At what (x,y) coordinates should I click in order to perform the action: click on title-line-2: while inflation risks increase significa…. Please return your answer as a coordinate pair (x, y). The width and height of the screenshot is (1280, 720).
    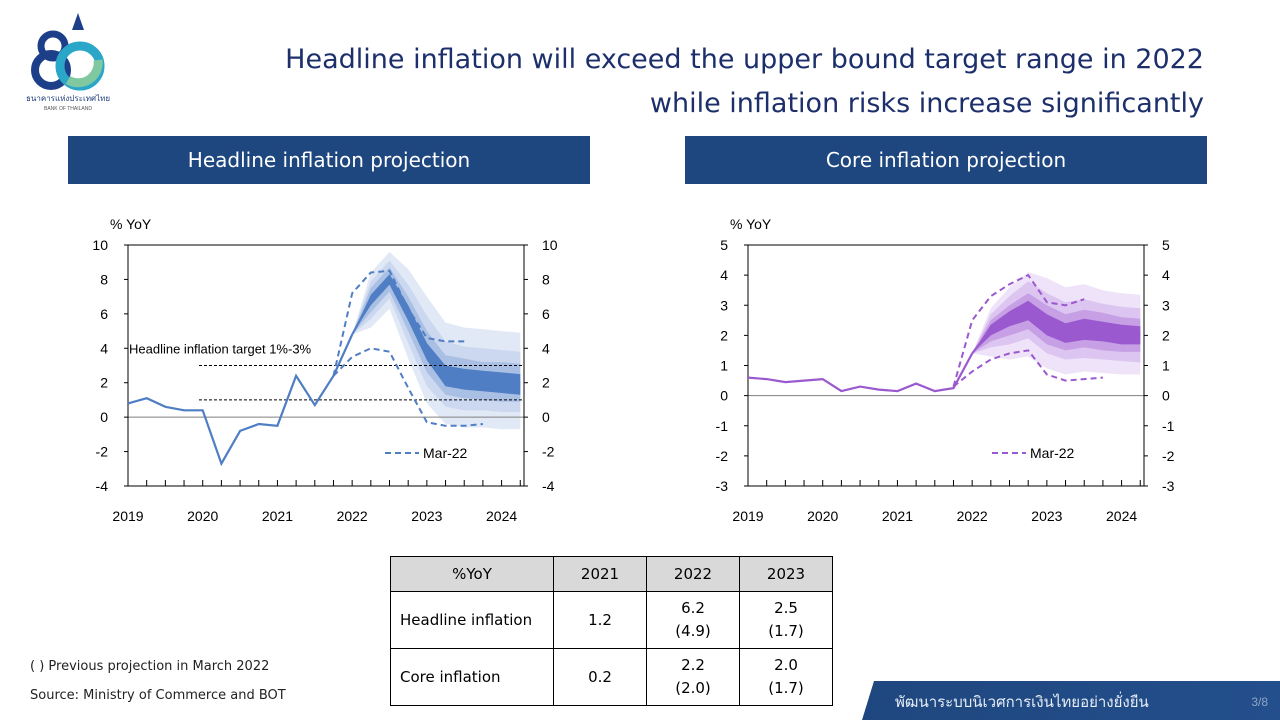
    Looking at the image, I should click on (926, 103).